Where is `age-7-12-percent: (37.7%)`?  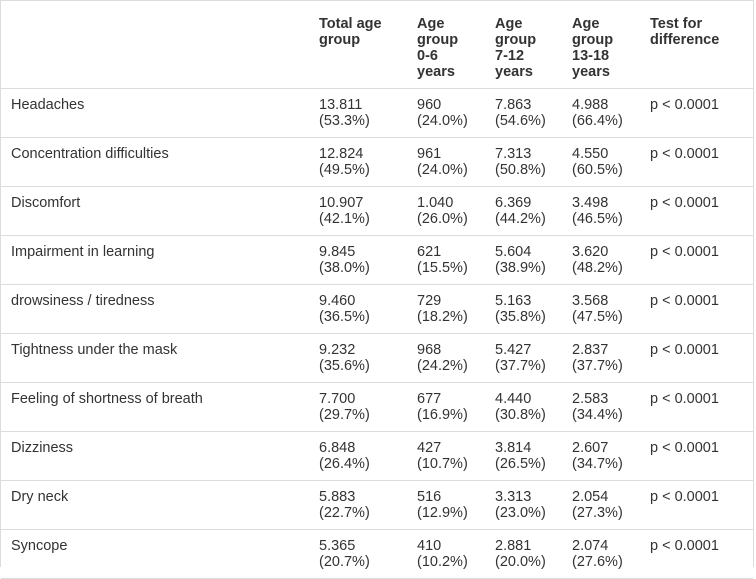 age-7-12-percent: (37.7%) is located at coordinates (520, 366).